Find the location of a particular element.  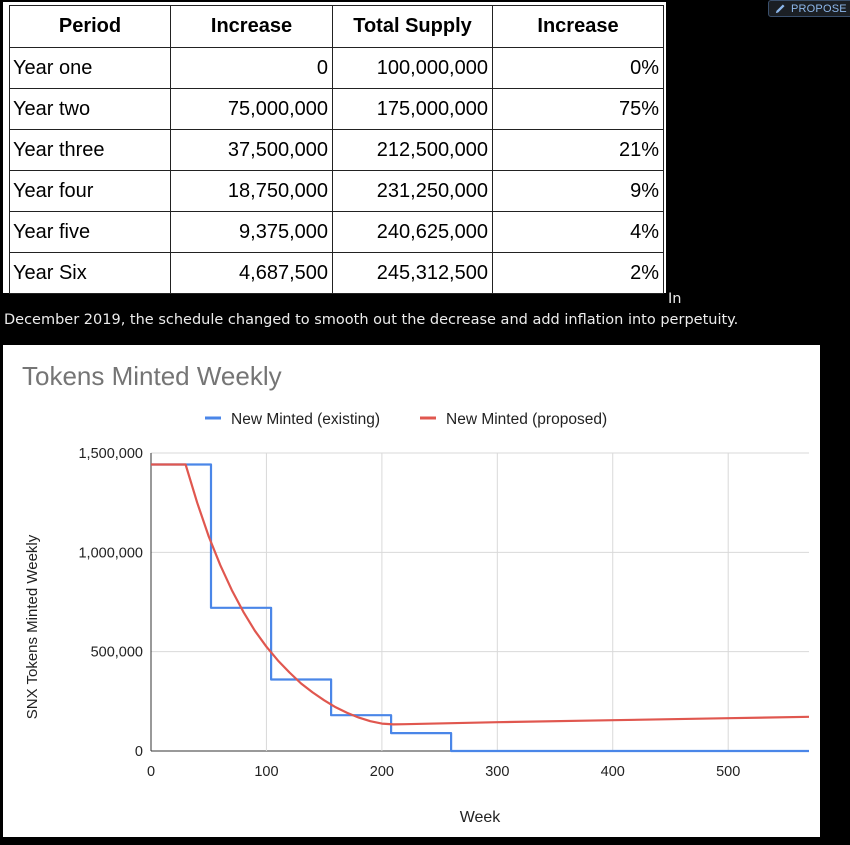

cell-increase: 75,000,000 is located at coordinates (251, 109).